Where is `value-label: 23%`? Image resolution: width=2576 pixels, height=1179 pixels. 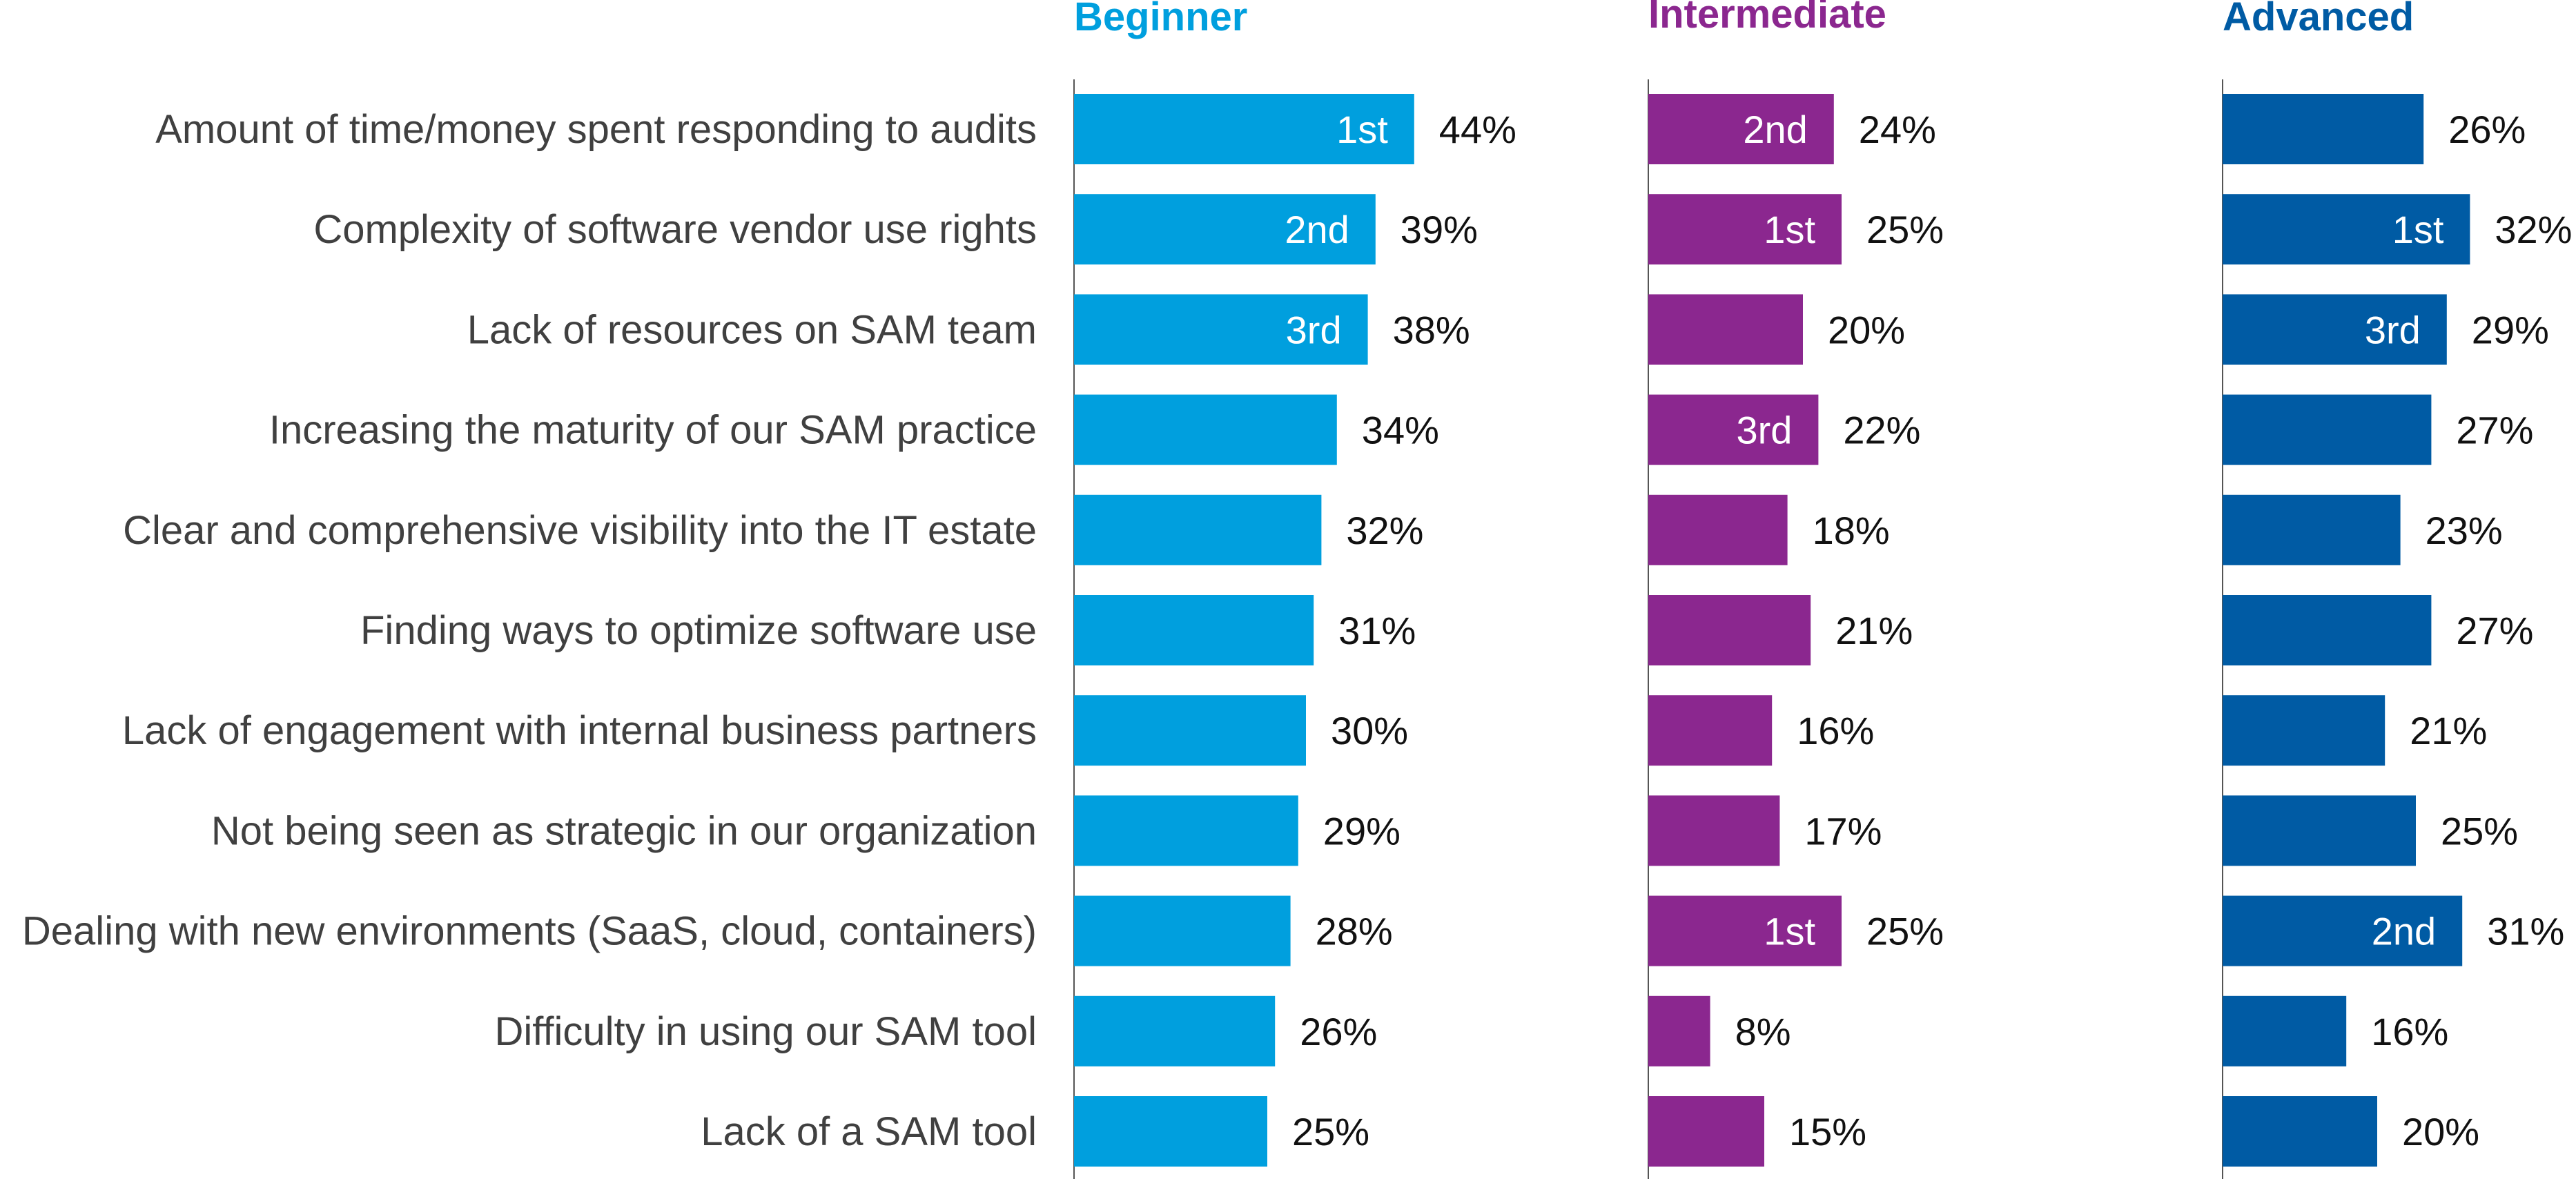 value-label: 23% is located at coordinates (2464, 531).